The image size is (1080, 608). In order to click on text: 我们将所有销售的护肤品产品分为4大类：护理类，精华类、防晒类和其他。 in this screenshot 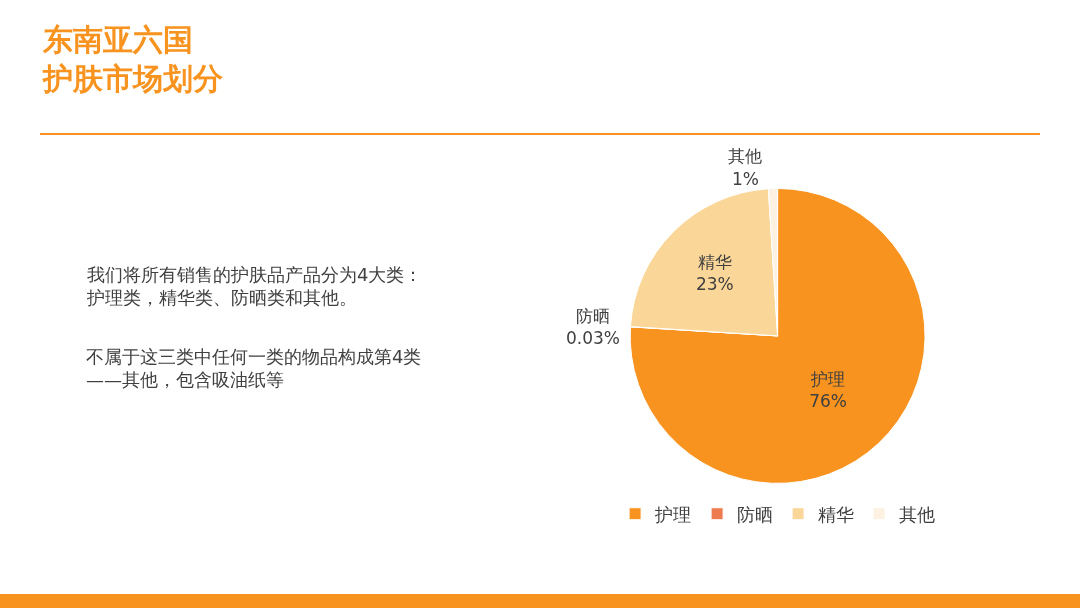, I will do `click(254, 286)`.